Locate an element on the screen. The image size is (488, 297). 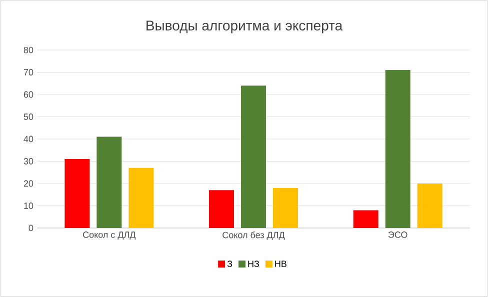
legend-label: НВ is located at coordinates (280, 263).